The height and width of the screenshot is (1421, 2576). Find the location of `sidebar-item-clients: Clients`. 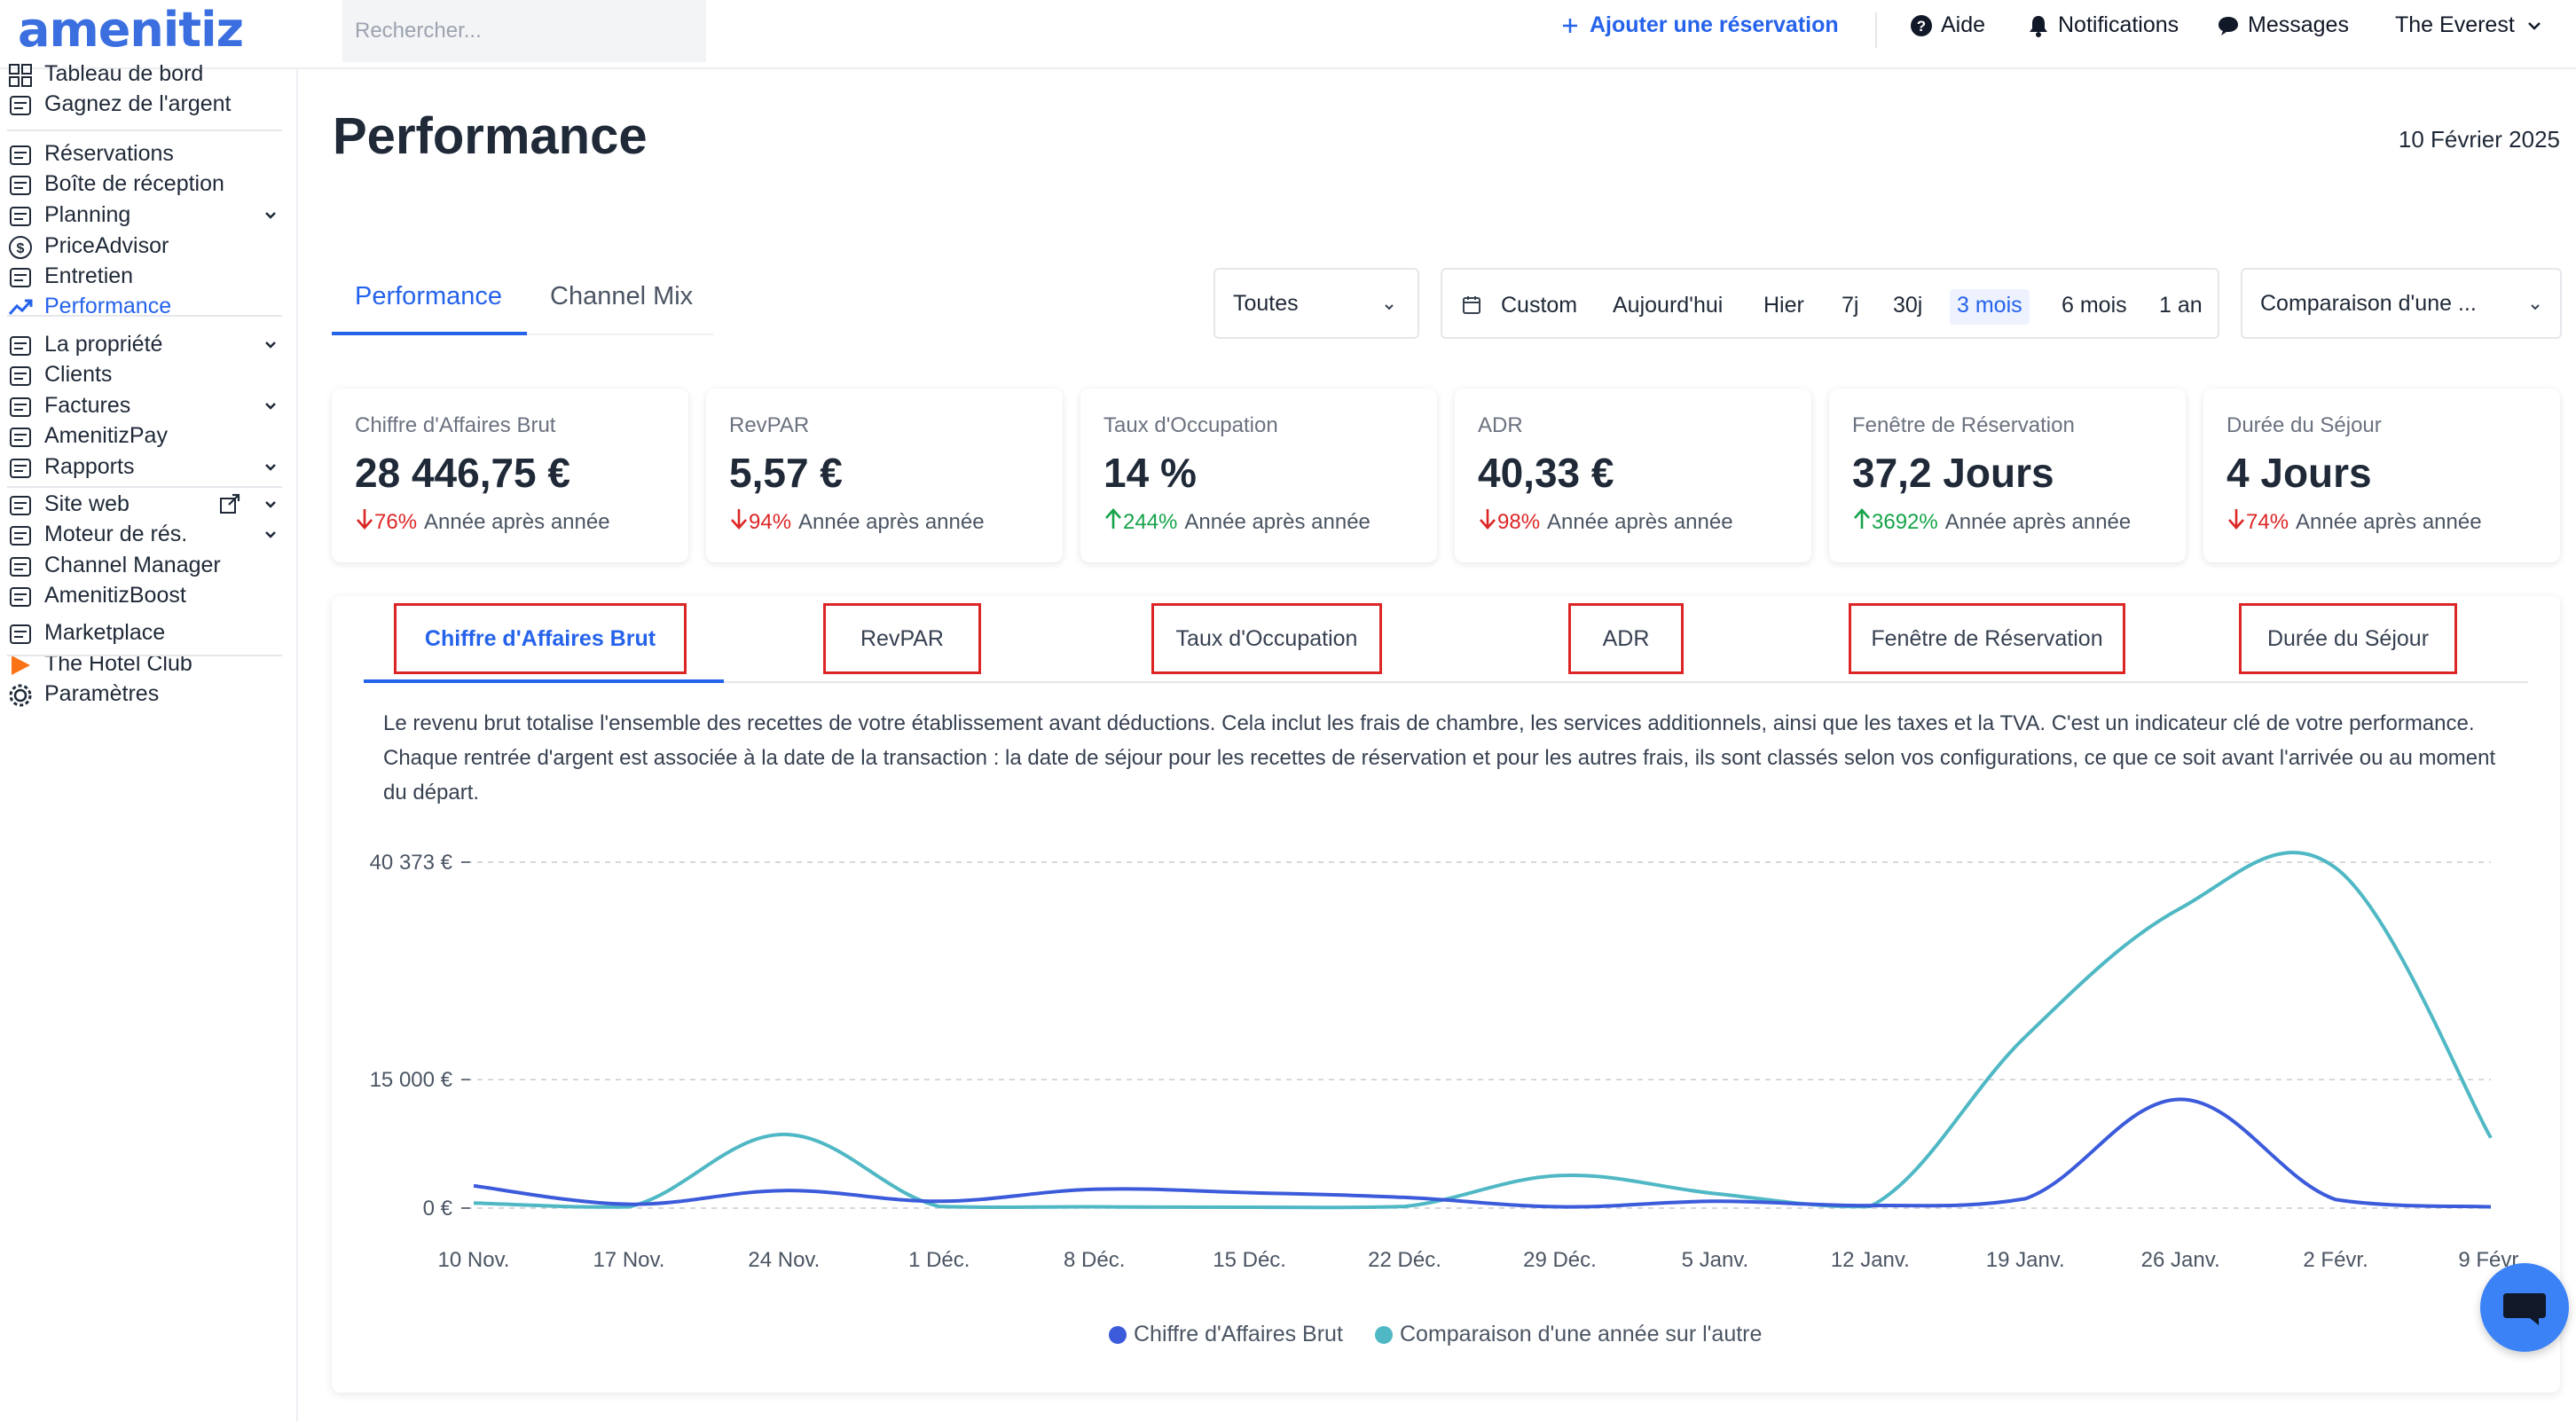

sidebar-item-clients: Clients is located at coordinates (148, 375).